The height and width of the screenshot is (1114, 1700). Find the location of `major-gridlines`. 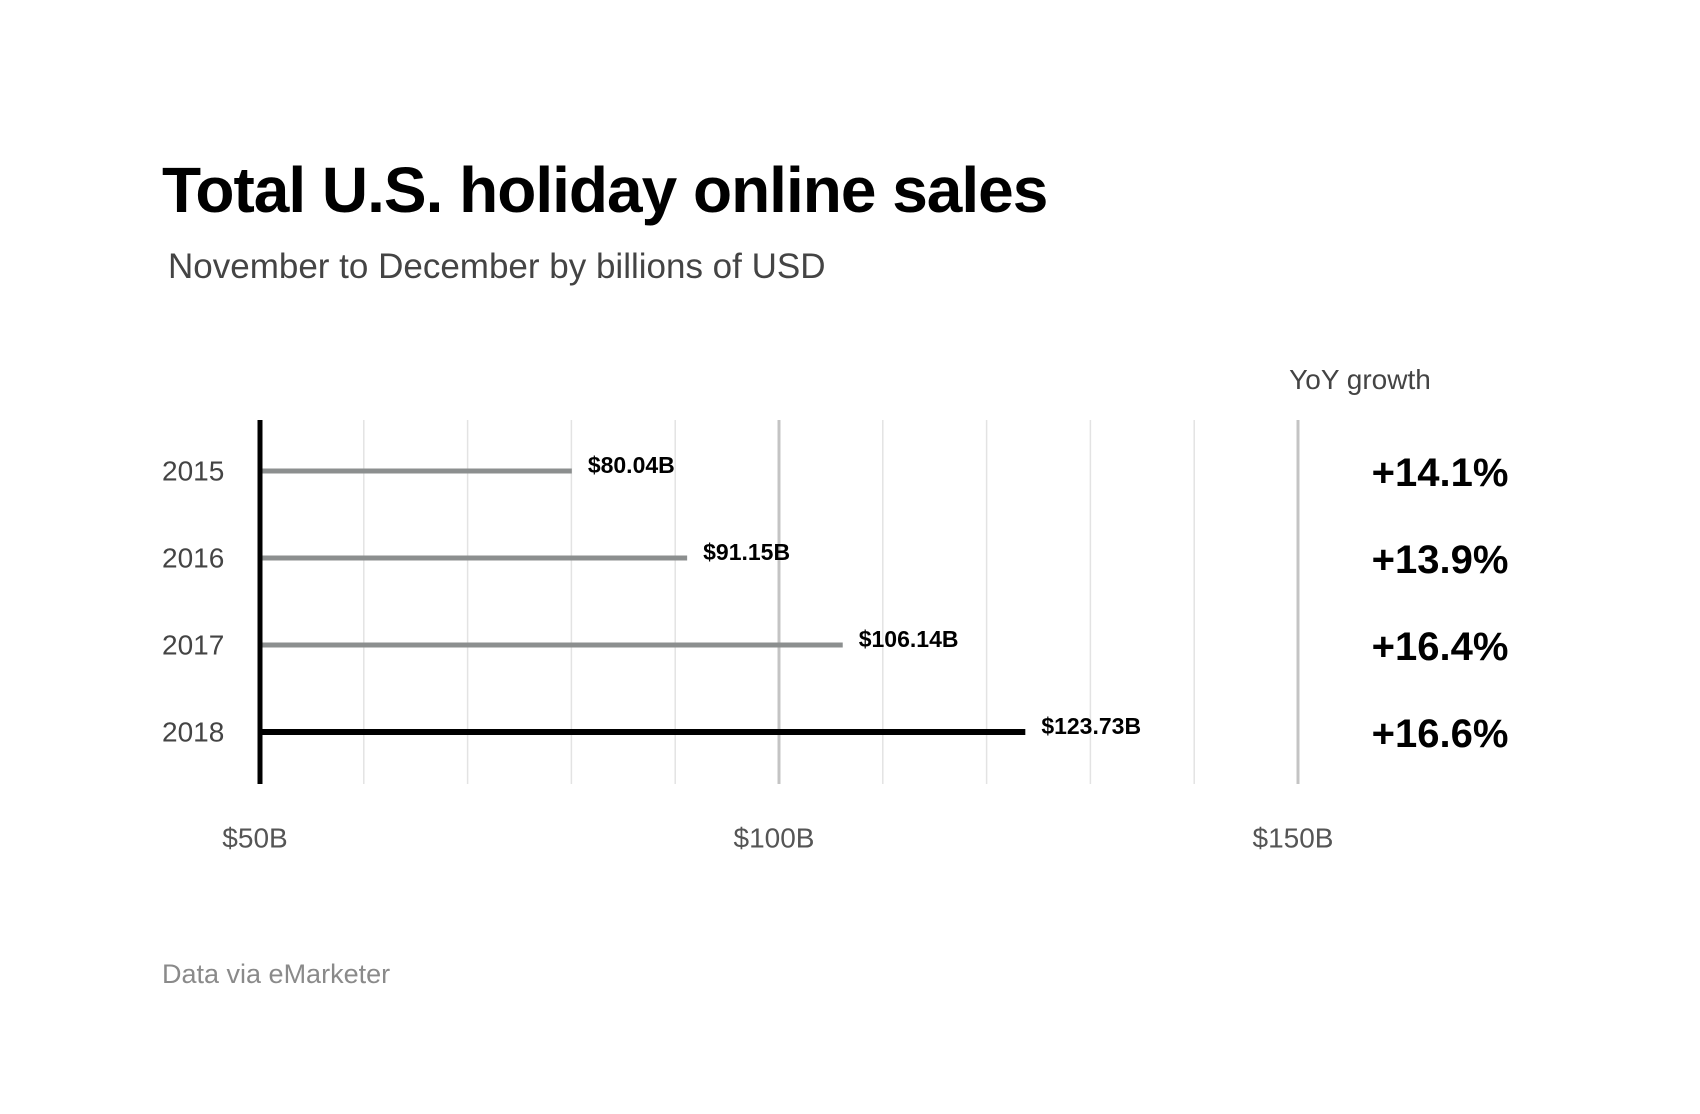

major-gridlines is located at coordinates (1038, 602).